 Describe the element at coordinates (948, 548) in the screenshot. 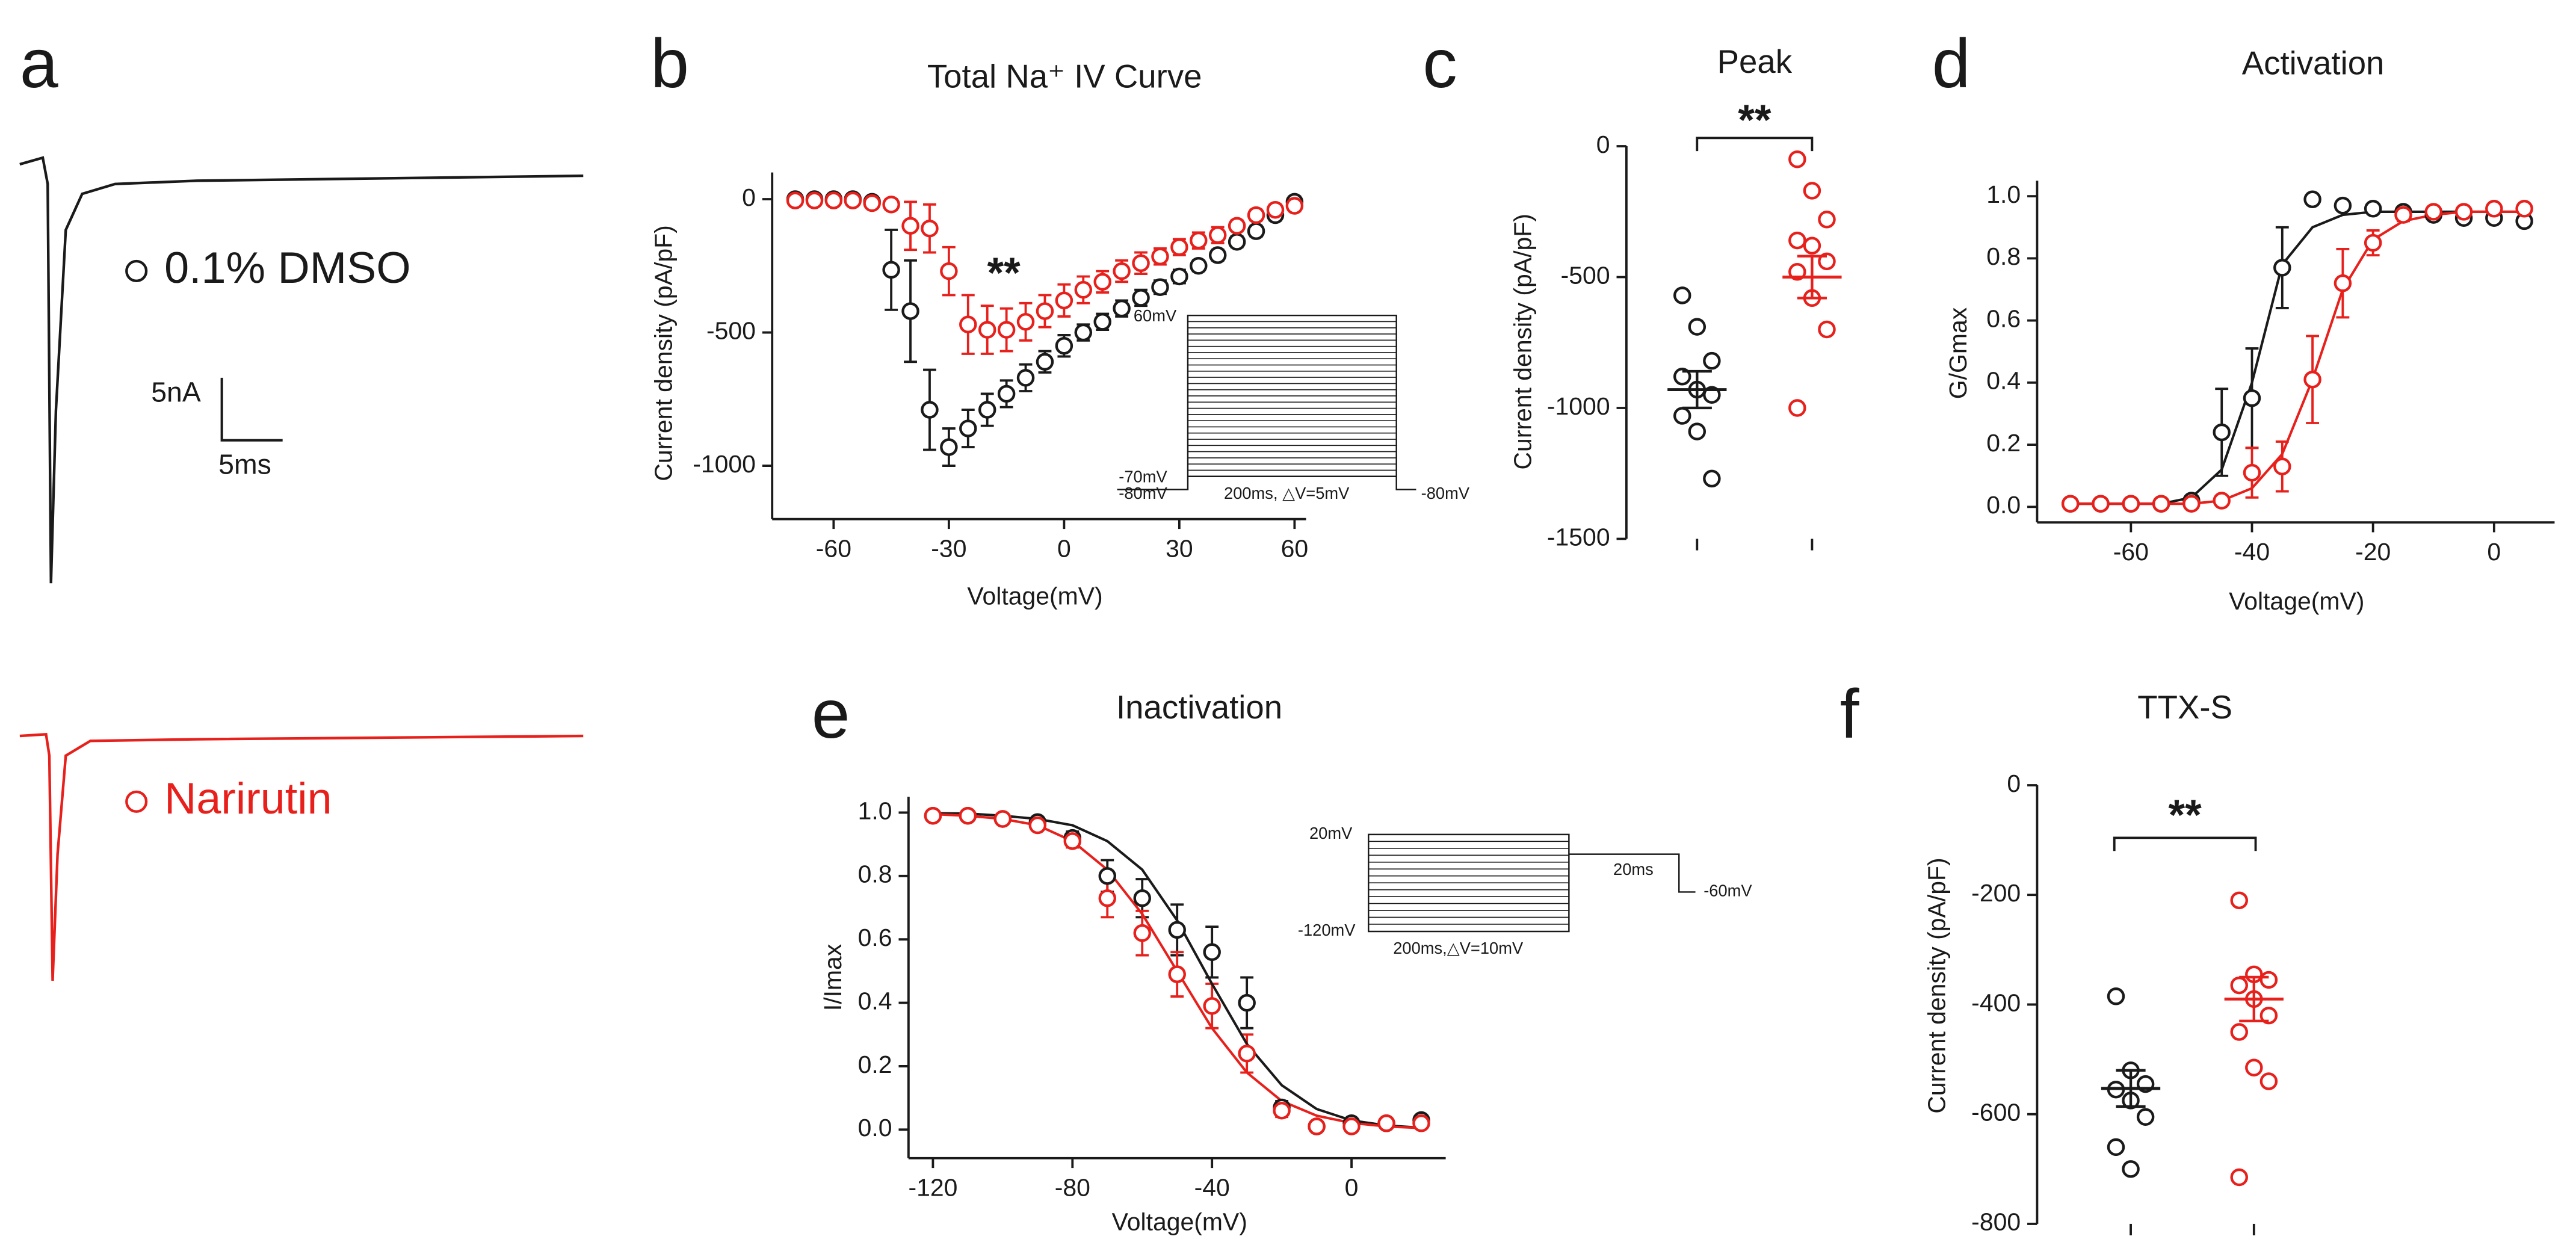

I see `x-tick-label: -30` at that location.